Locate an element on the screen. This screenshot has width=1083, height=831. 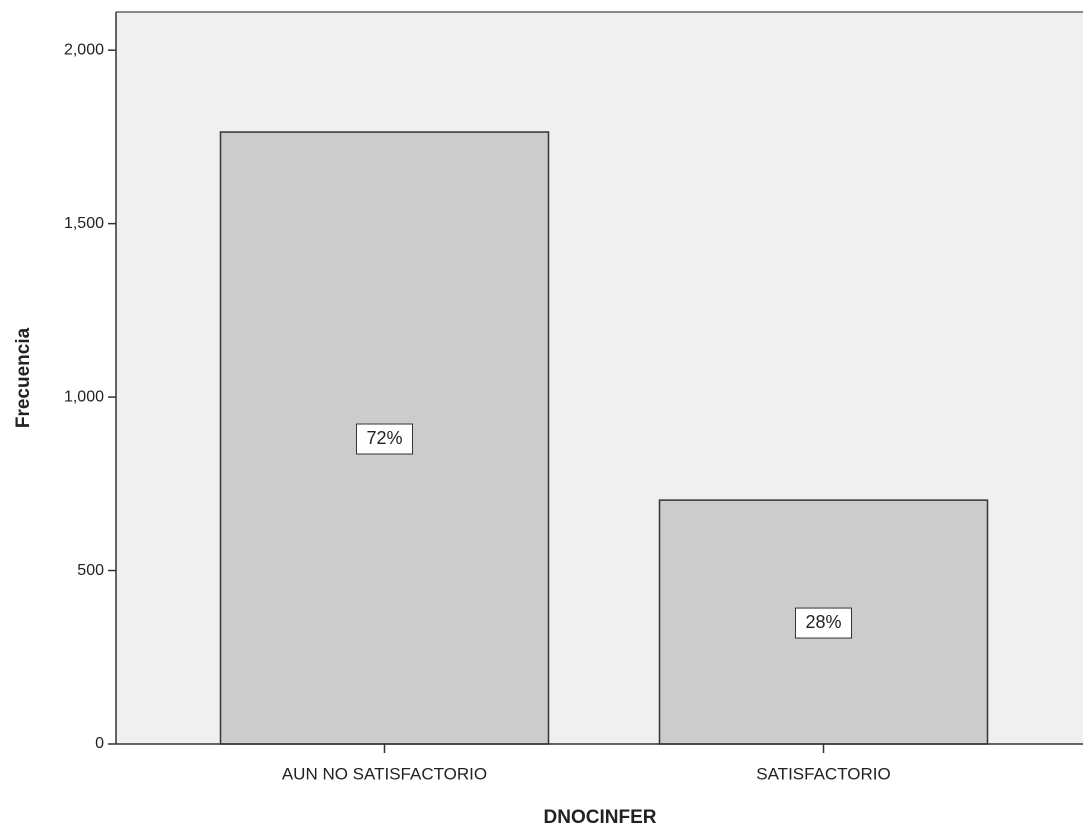
percent-label: 72% is located at coordinates (384, 438).